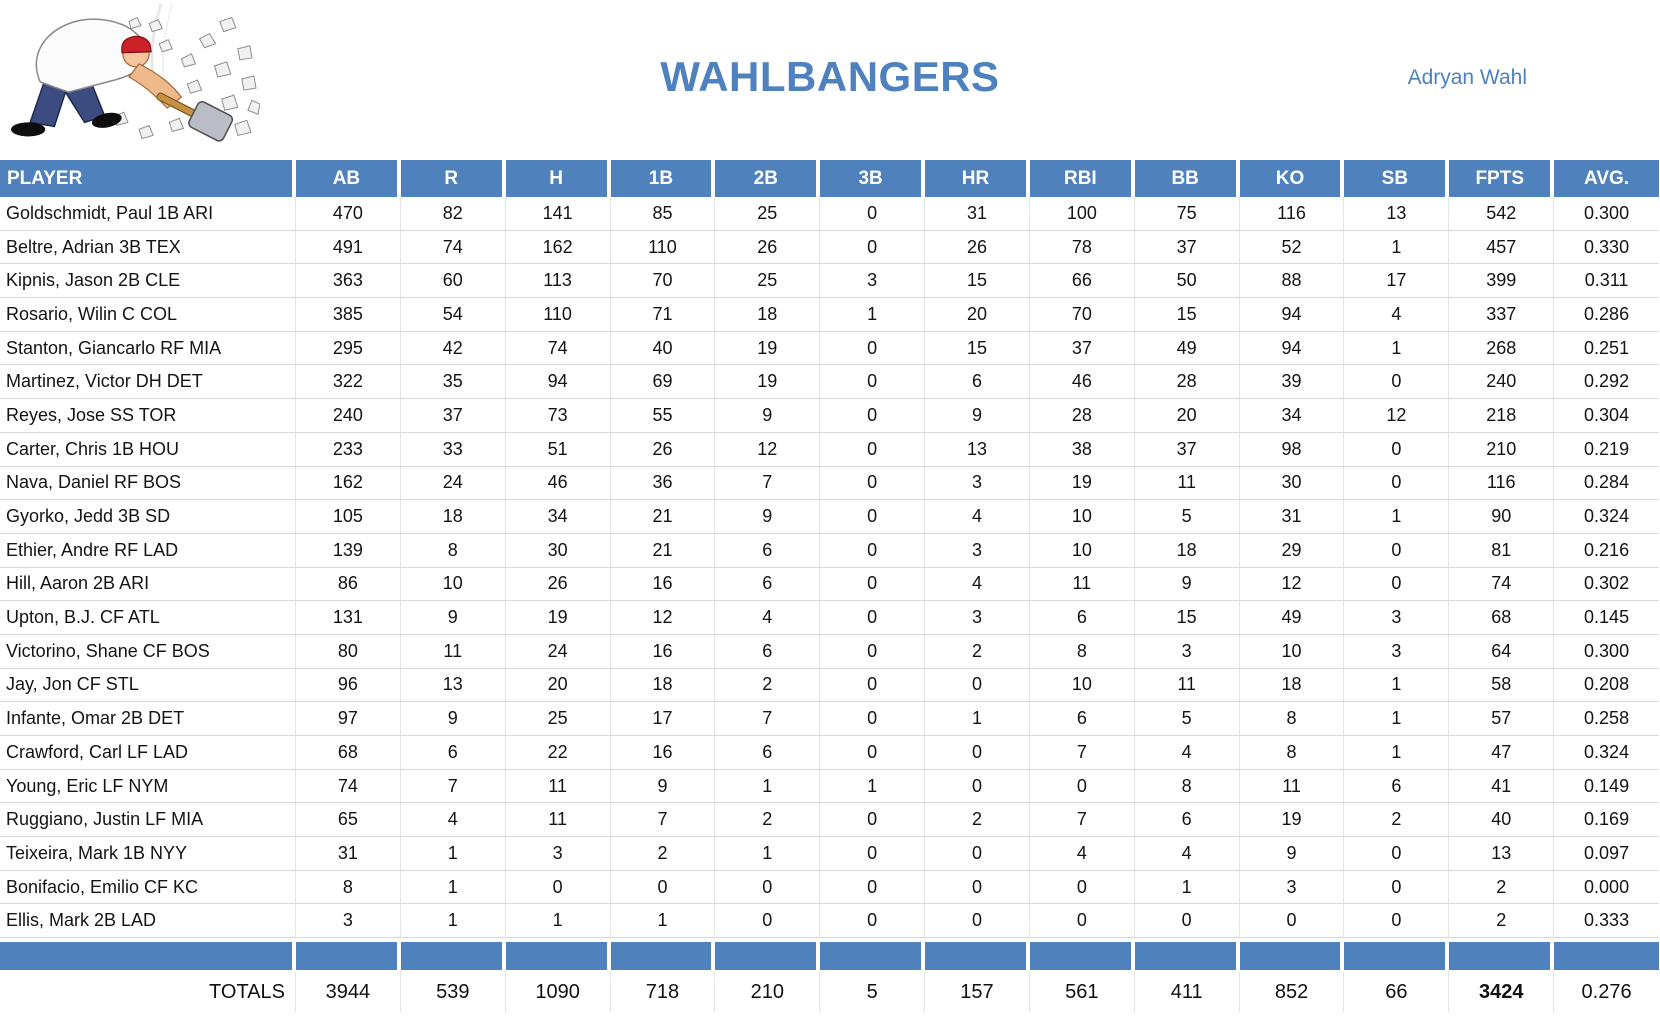 The image size is (1660, 1033). What do you see at coordinates (1502, 820) in the screenshot?
I see `stat-cell-fpts: 40` at bounding box center [1502, 820].